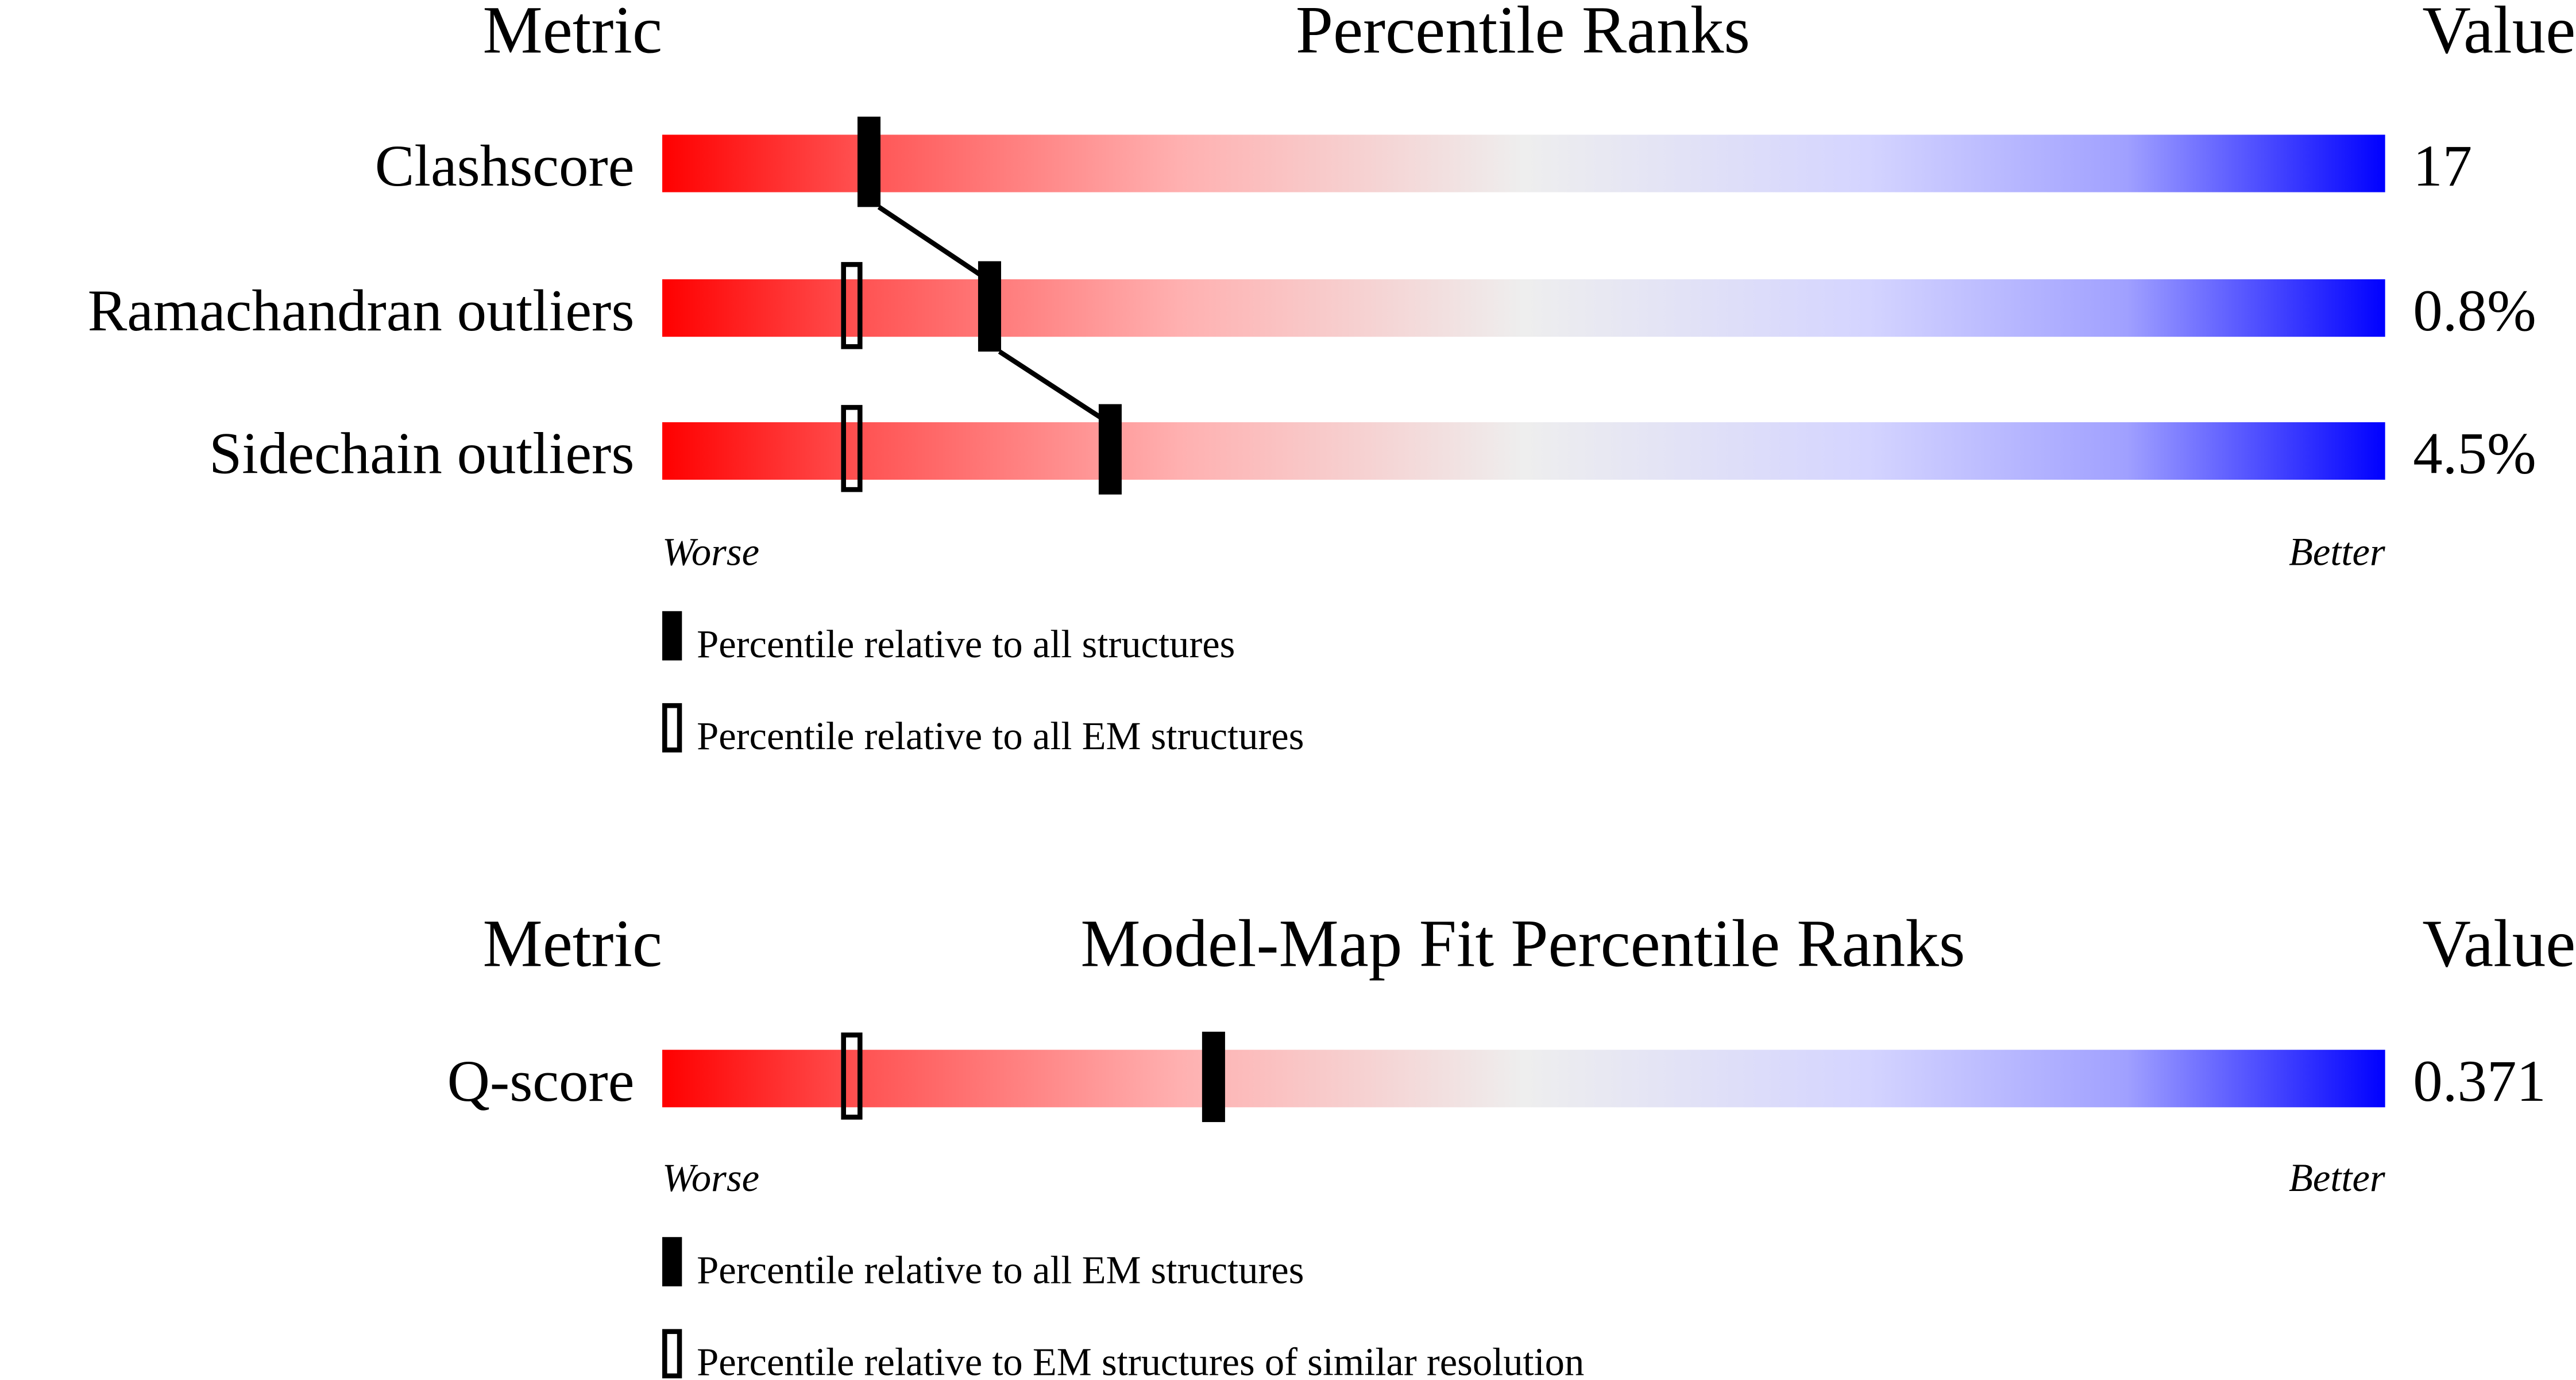 This screenshot has height=1380, width=2576. Describe the element at coordinates (1523, 34) in the screenshot. I see `chart-title: Percentile Ranks` at that location.